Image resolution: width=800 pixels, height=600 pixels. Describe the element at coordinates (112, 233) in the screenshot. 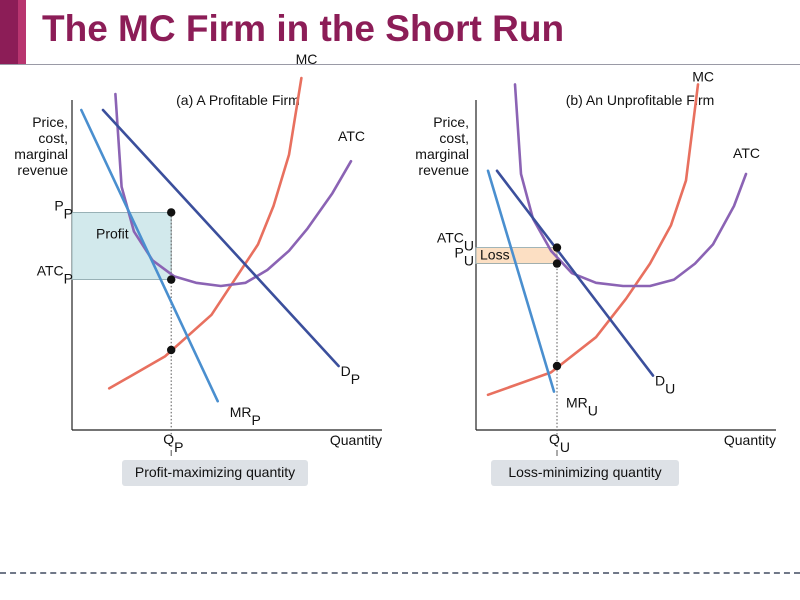

I see `panel-a-shaded-region-label: Profit` at that location.